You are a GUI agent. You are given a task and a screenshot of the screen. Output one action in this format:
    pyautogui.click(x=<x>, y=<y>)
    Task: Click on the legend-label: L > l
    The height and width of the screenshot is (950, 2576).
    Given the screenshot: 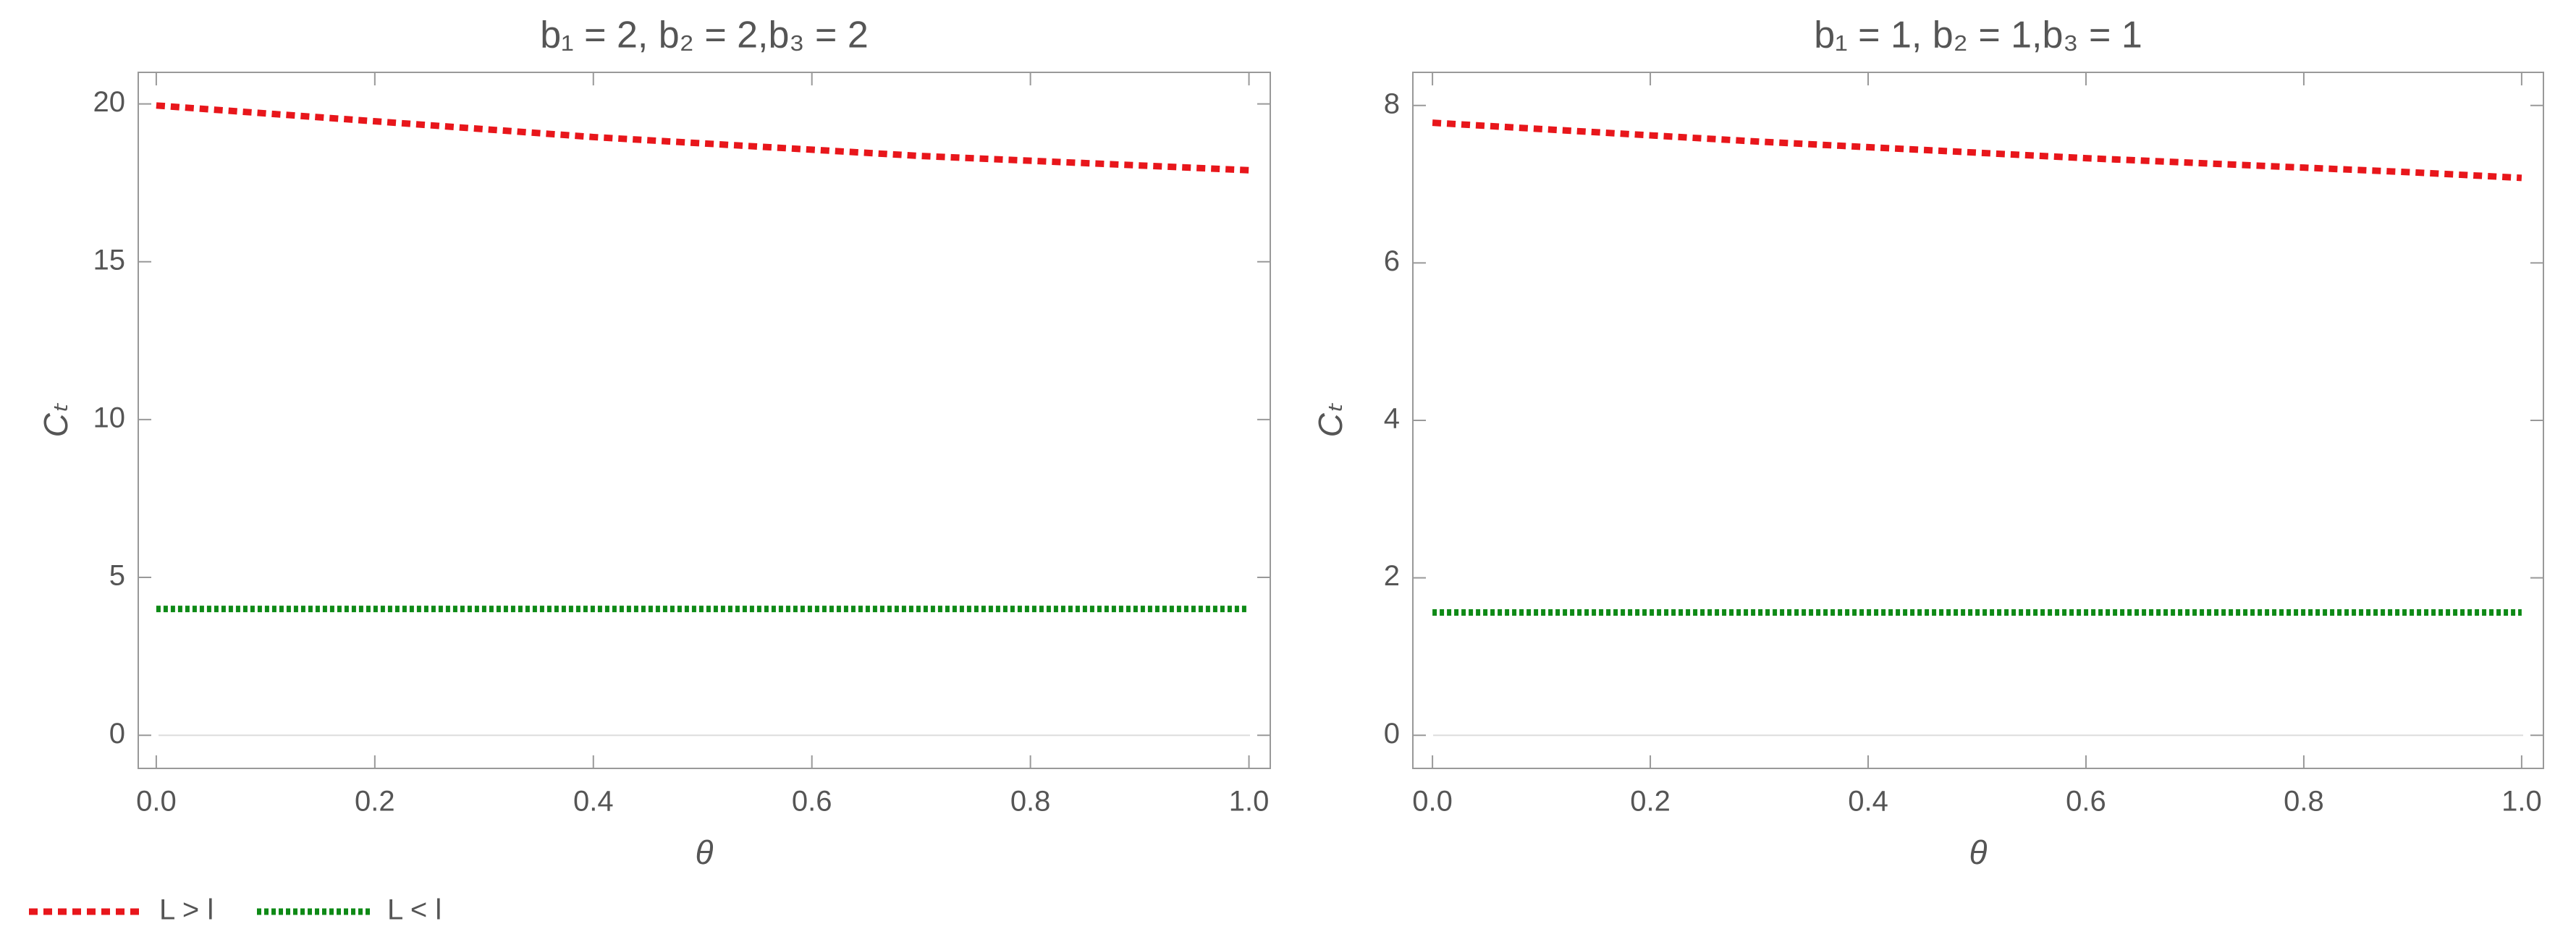 What is the action you would take?
    pyautogui.click(x=187, y=910)
    